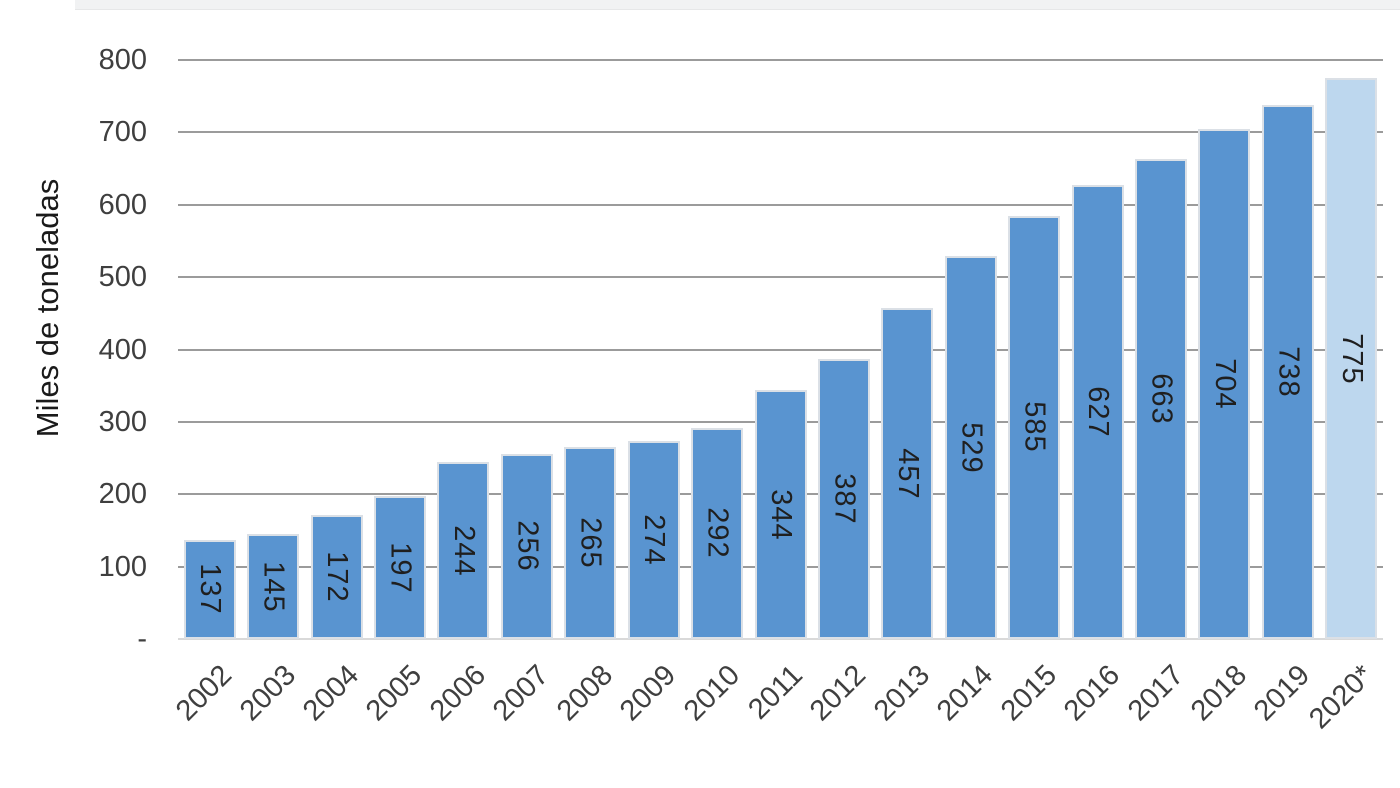 Image resolution: width=1400 pixels, height=788 pixels. What do you see at coordinates (584, 693) in the screenshot?
I see `x-tick-label: 2008` at bounding box center [584, 693].